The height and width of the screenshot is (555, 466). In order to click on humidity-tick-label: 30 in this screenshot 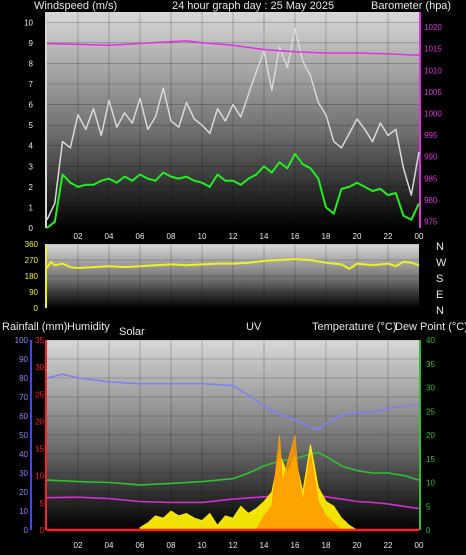, I will do `click(23, 473)`.